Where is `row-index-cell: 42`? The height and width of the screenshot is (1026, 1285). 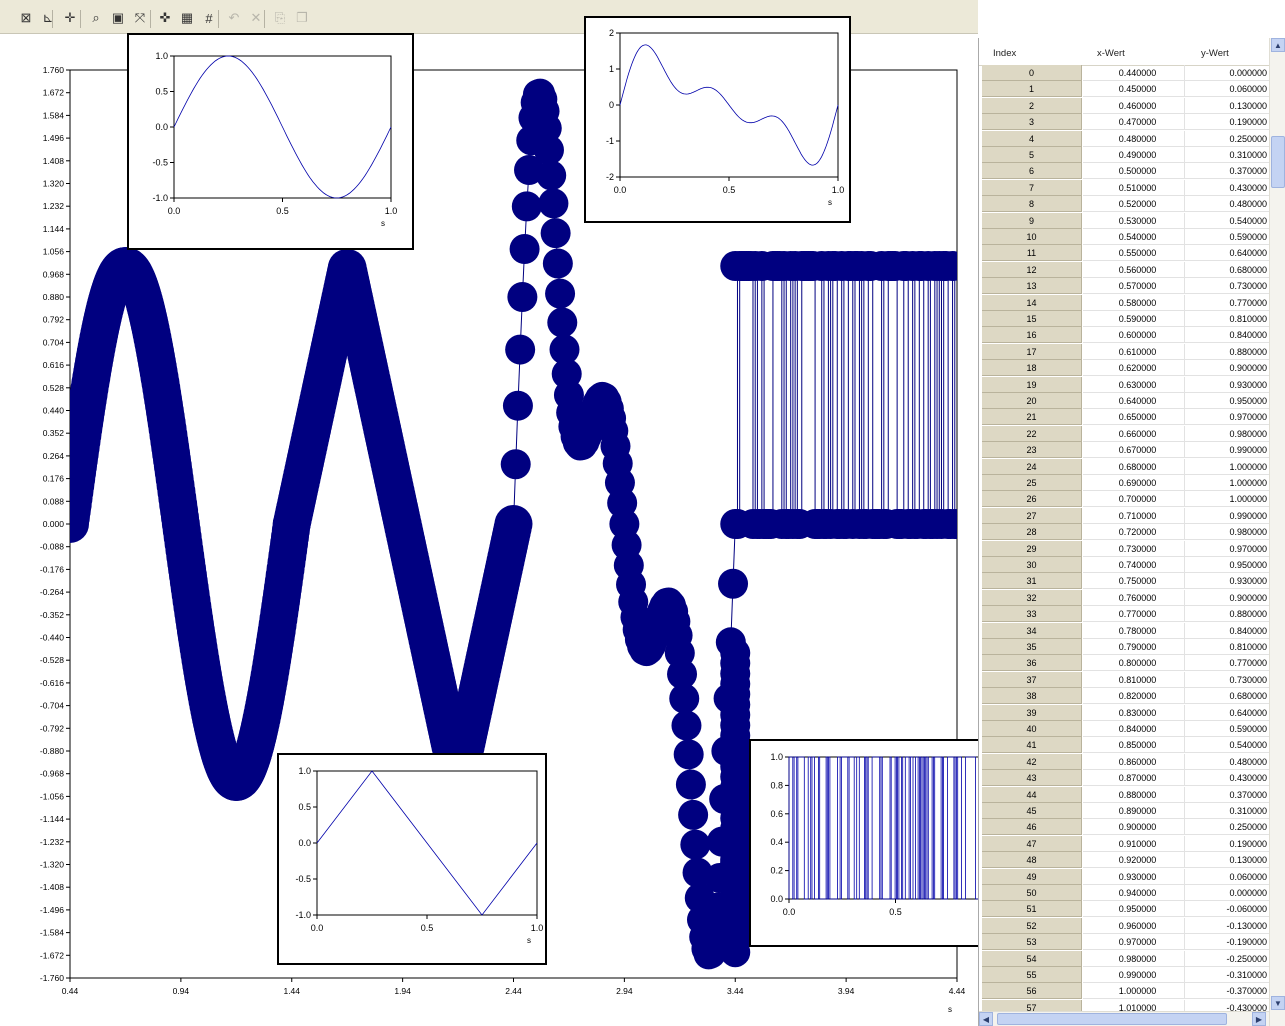
row-index-cell: 42 is located at coordinates (1032, 761).